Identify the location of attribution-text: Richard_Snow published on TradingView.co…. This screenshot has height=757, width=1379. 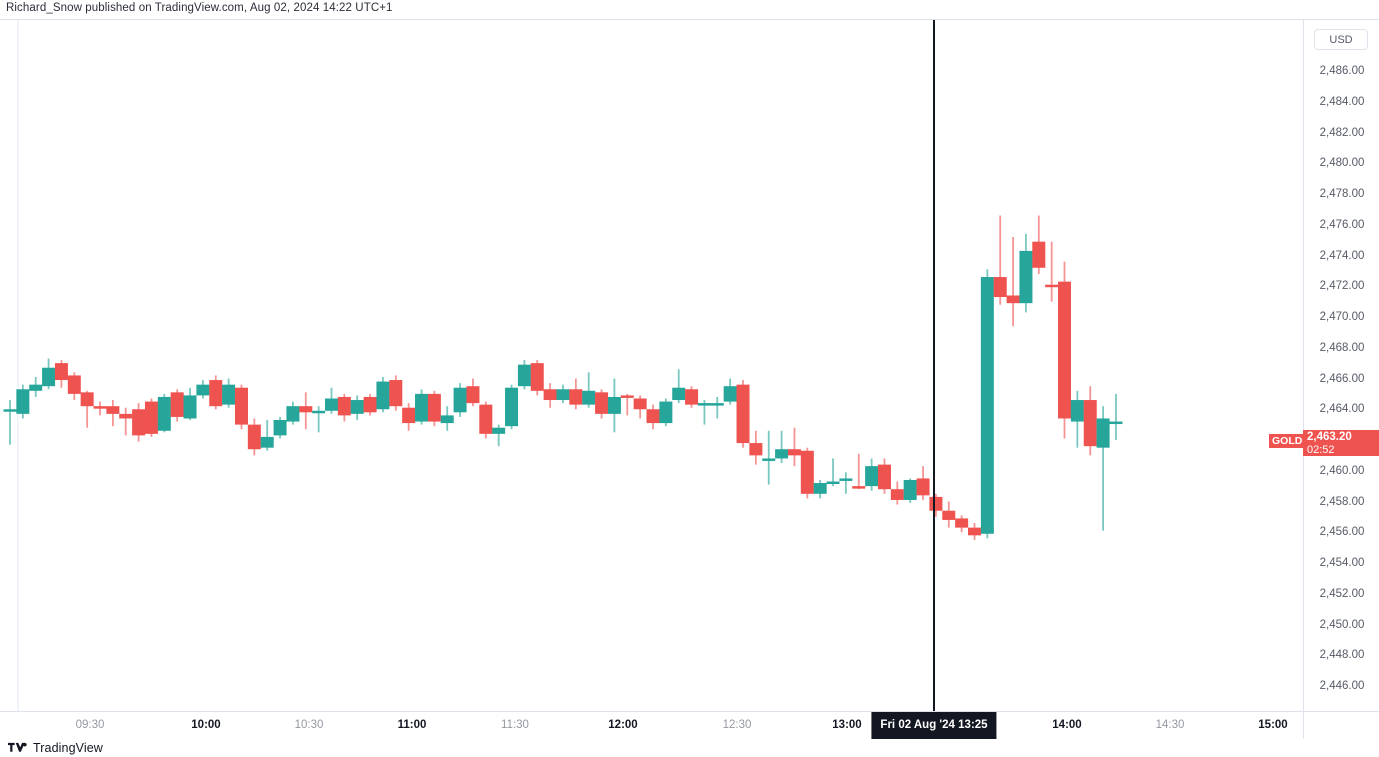
(199, 8).